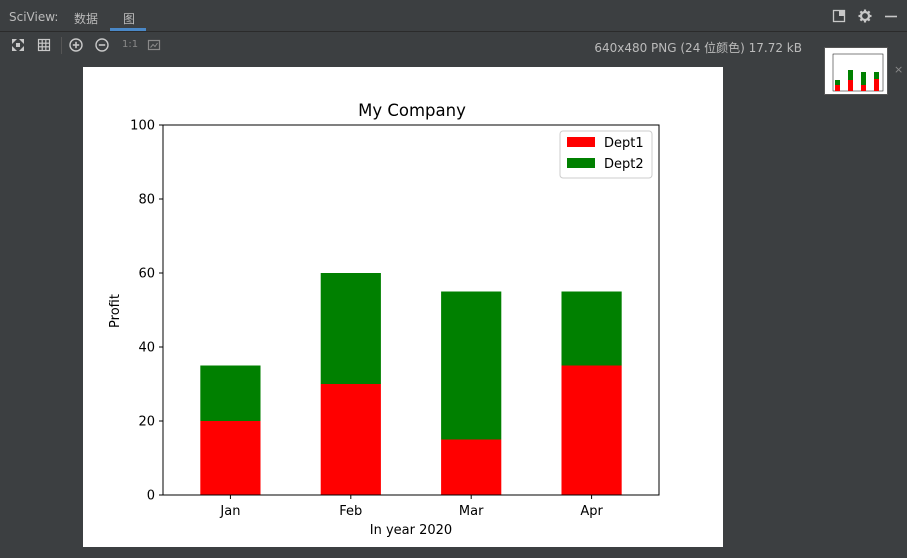  What do you see at coordinates (581, 163) in the screenshot?
I see `legend-swatch-dept2` at bounding box center [581, 163].